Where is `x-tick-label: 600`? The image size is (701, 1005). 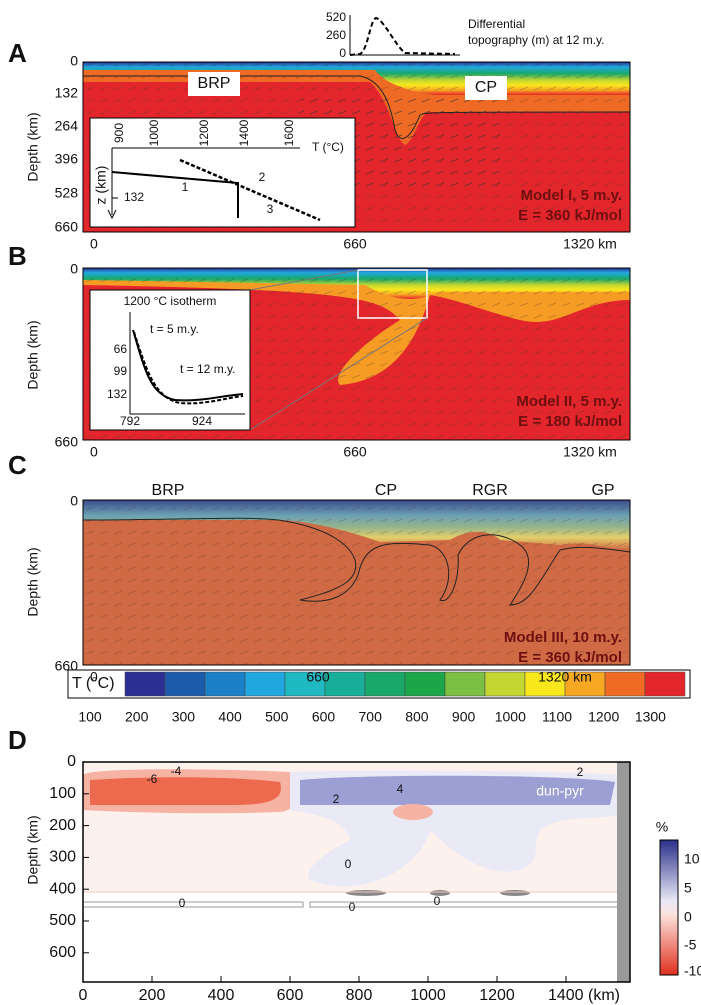 x-tick-label: 600 is located at coordinates (290, 995).